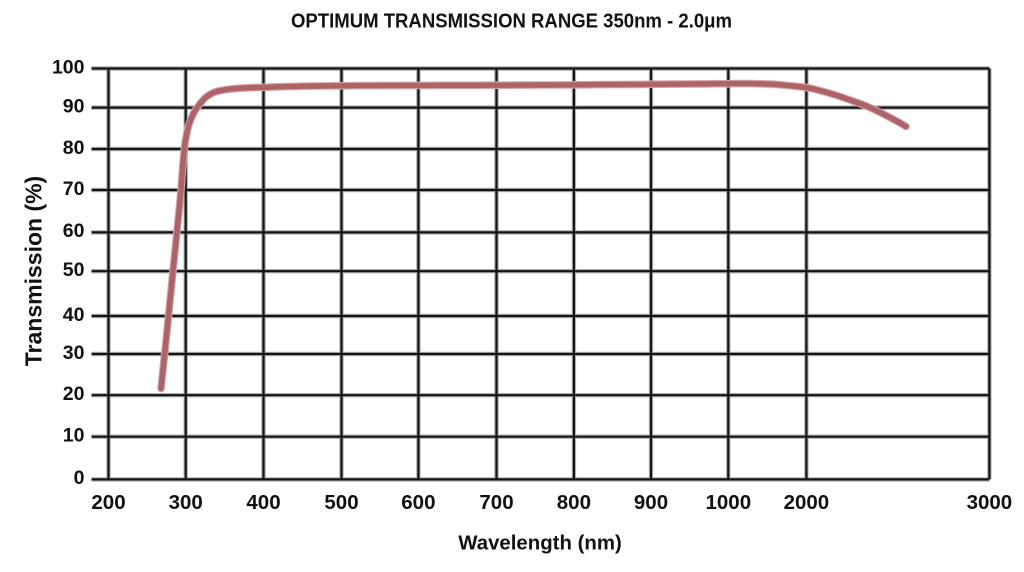  What do you see at coordinates (74, 231) in the screenshot?
I see `svg-text: 60` at bounding box center [74, 231].